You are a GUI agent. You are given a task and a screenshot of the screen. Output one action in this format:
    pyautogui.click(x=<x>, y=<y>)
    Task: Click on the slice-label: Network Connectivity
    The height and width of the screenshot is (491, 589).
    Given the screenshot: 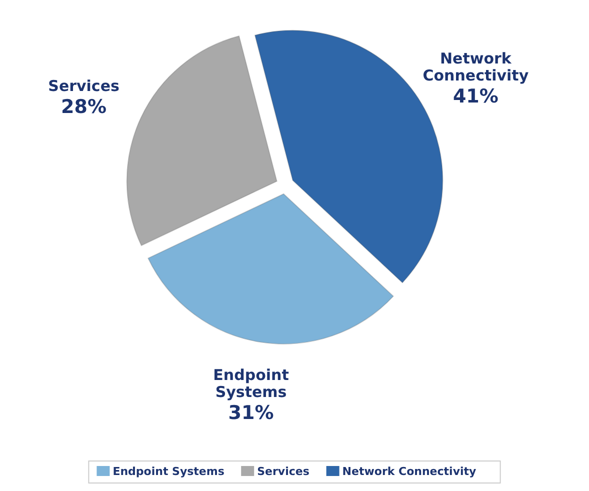 What is the action you would take?
    pyautogui.click(x=475, y=67)
    